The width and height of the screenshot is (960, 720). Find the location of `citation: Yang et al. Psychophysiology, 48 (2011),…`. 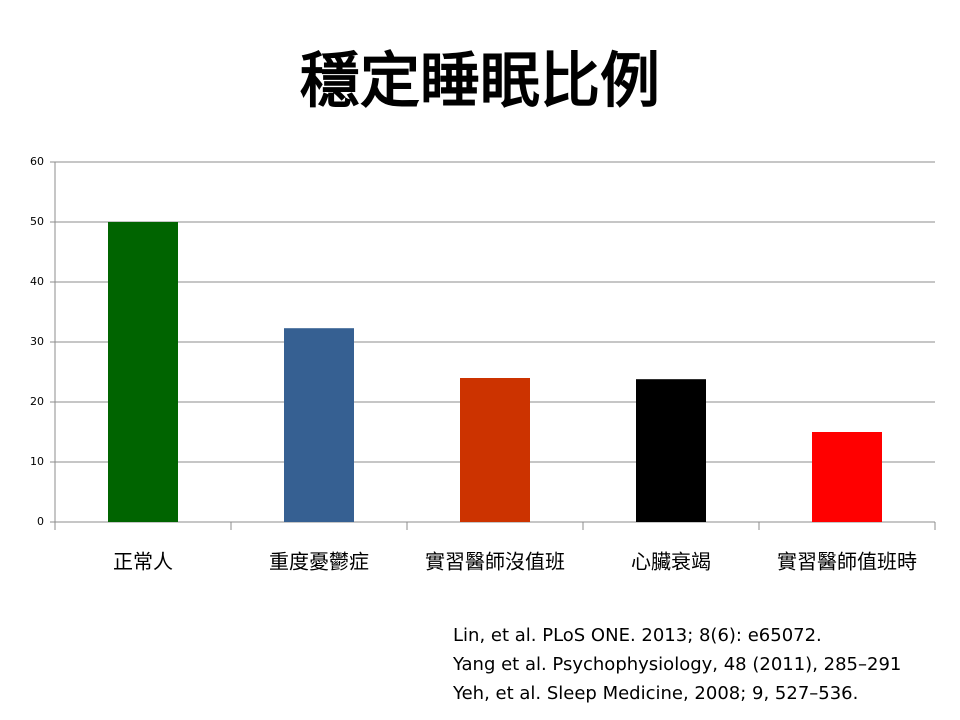

citation: Yang et al. Psychophysiology, 48 (2011),… is located at coordinates (676, 664).